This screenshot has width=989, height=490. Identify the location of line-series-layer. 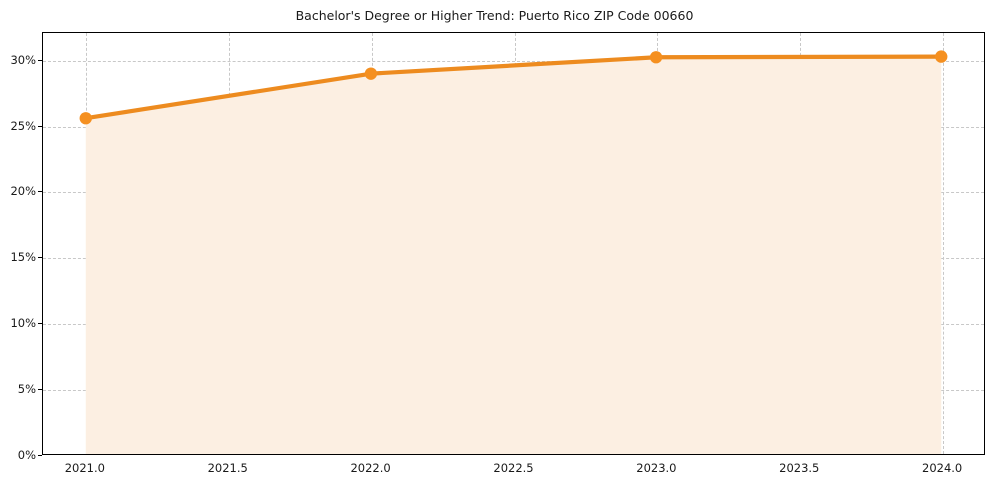
(513, 87).